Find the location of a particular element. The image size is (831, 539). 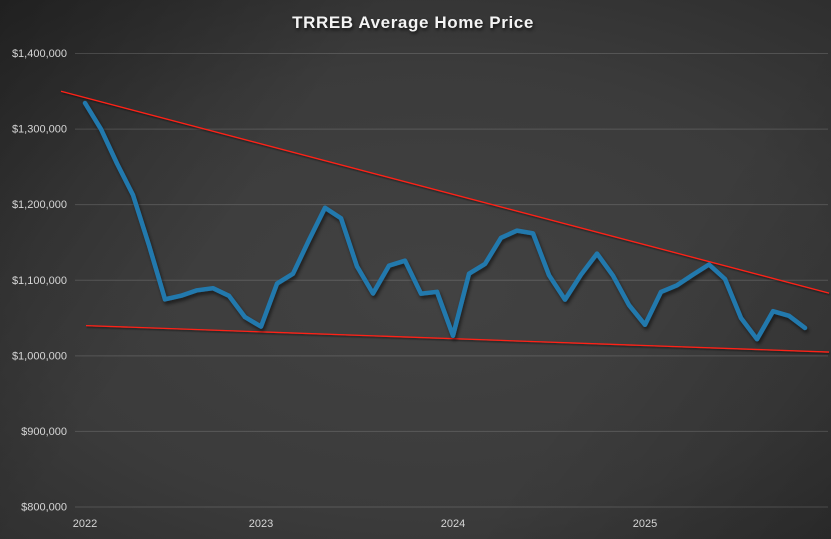

x-axis-tick-label: 2025 is located at coordinates (645, 524).